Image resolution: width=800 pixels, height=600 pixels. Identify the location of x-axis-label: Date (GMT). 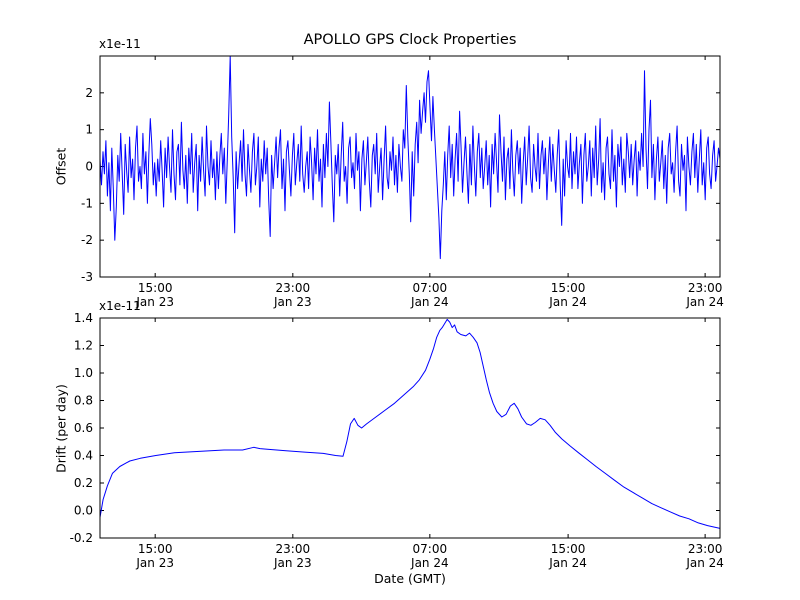
(410, 578).